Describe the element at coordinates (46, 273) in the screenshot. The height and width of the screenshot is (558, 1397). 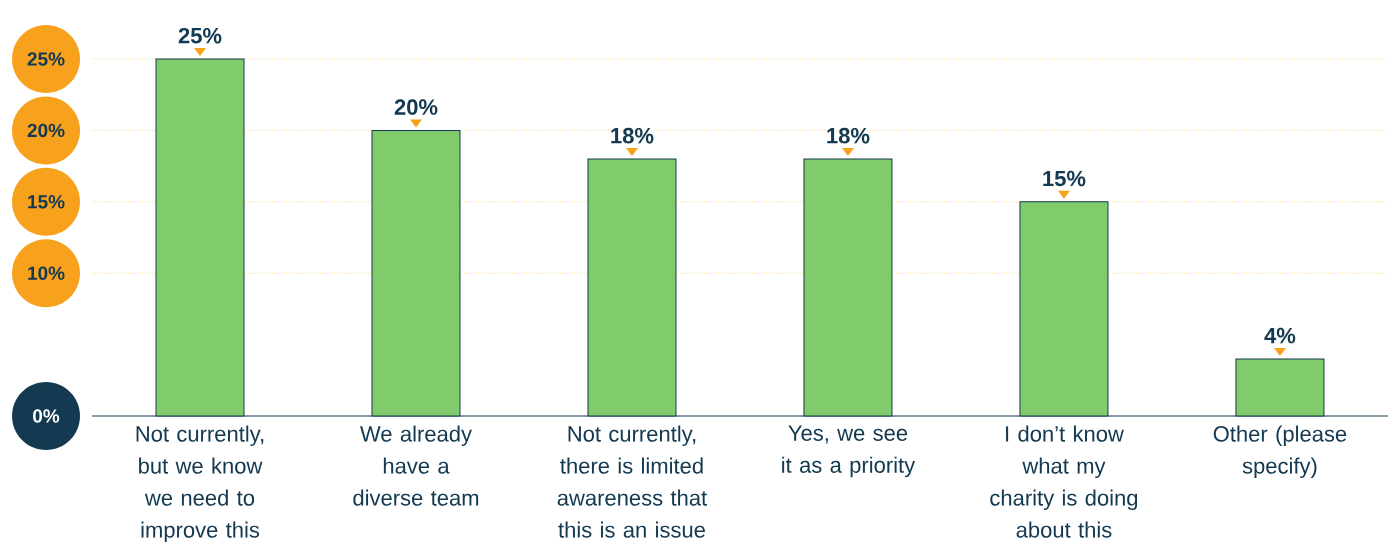
I see `y-tick-label: 10%` at that location.